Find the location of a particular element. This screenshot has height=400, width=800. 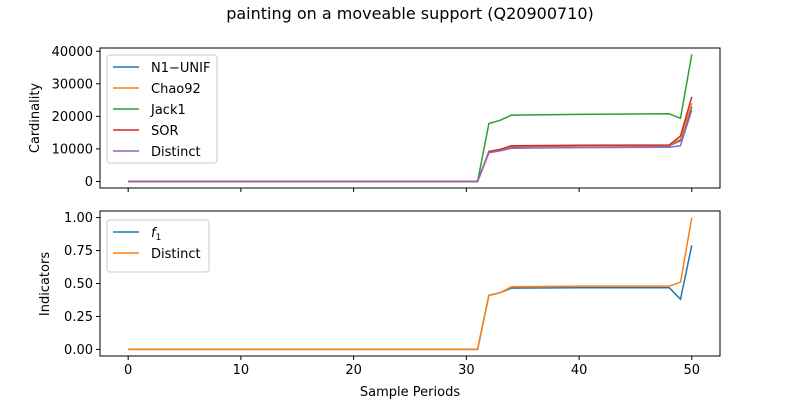

indicators-x-tick-label: 20 is located at coordinates (353, 370).